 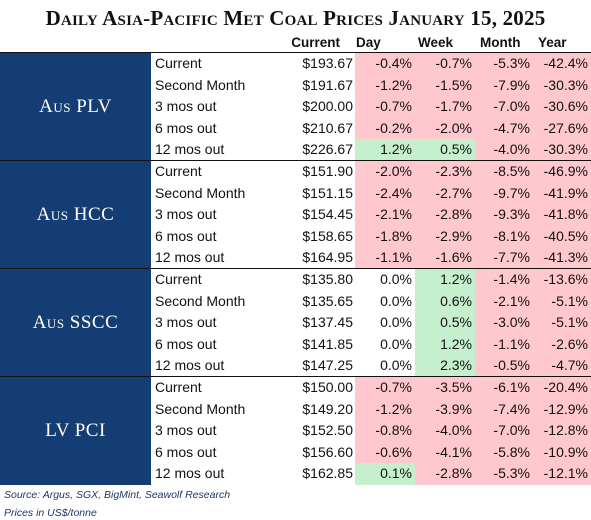 What do you see at coordinates (504, 128) in the screenshot?
I see `month-change-cell: -4.7%` at bounding box center [504, 128].